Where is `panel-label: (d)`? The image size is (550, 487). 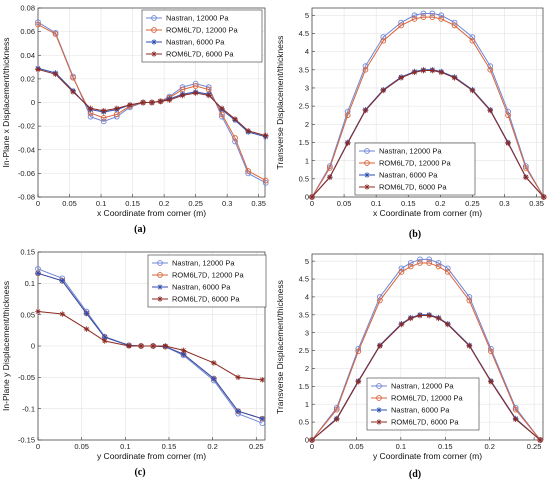 panel-label: (d) is located at coordinates (415, 474).